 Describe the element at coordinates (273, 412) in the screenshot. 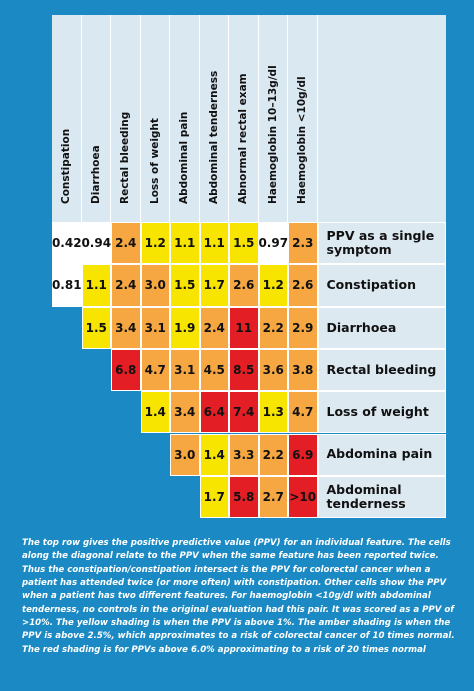

I see `cell: 1.3` at that location.